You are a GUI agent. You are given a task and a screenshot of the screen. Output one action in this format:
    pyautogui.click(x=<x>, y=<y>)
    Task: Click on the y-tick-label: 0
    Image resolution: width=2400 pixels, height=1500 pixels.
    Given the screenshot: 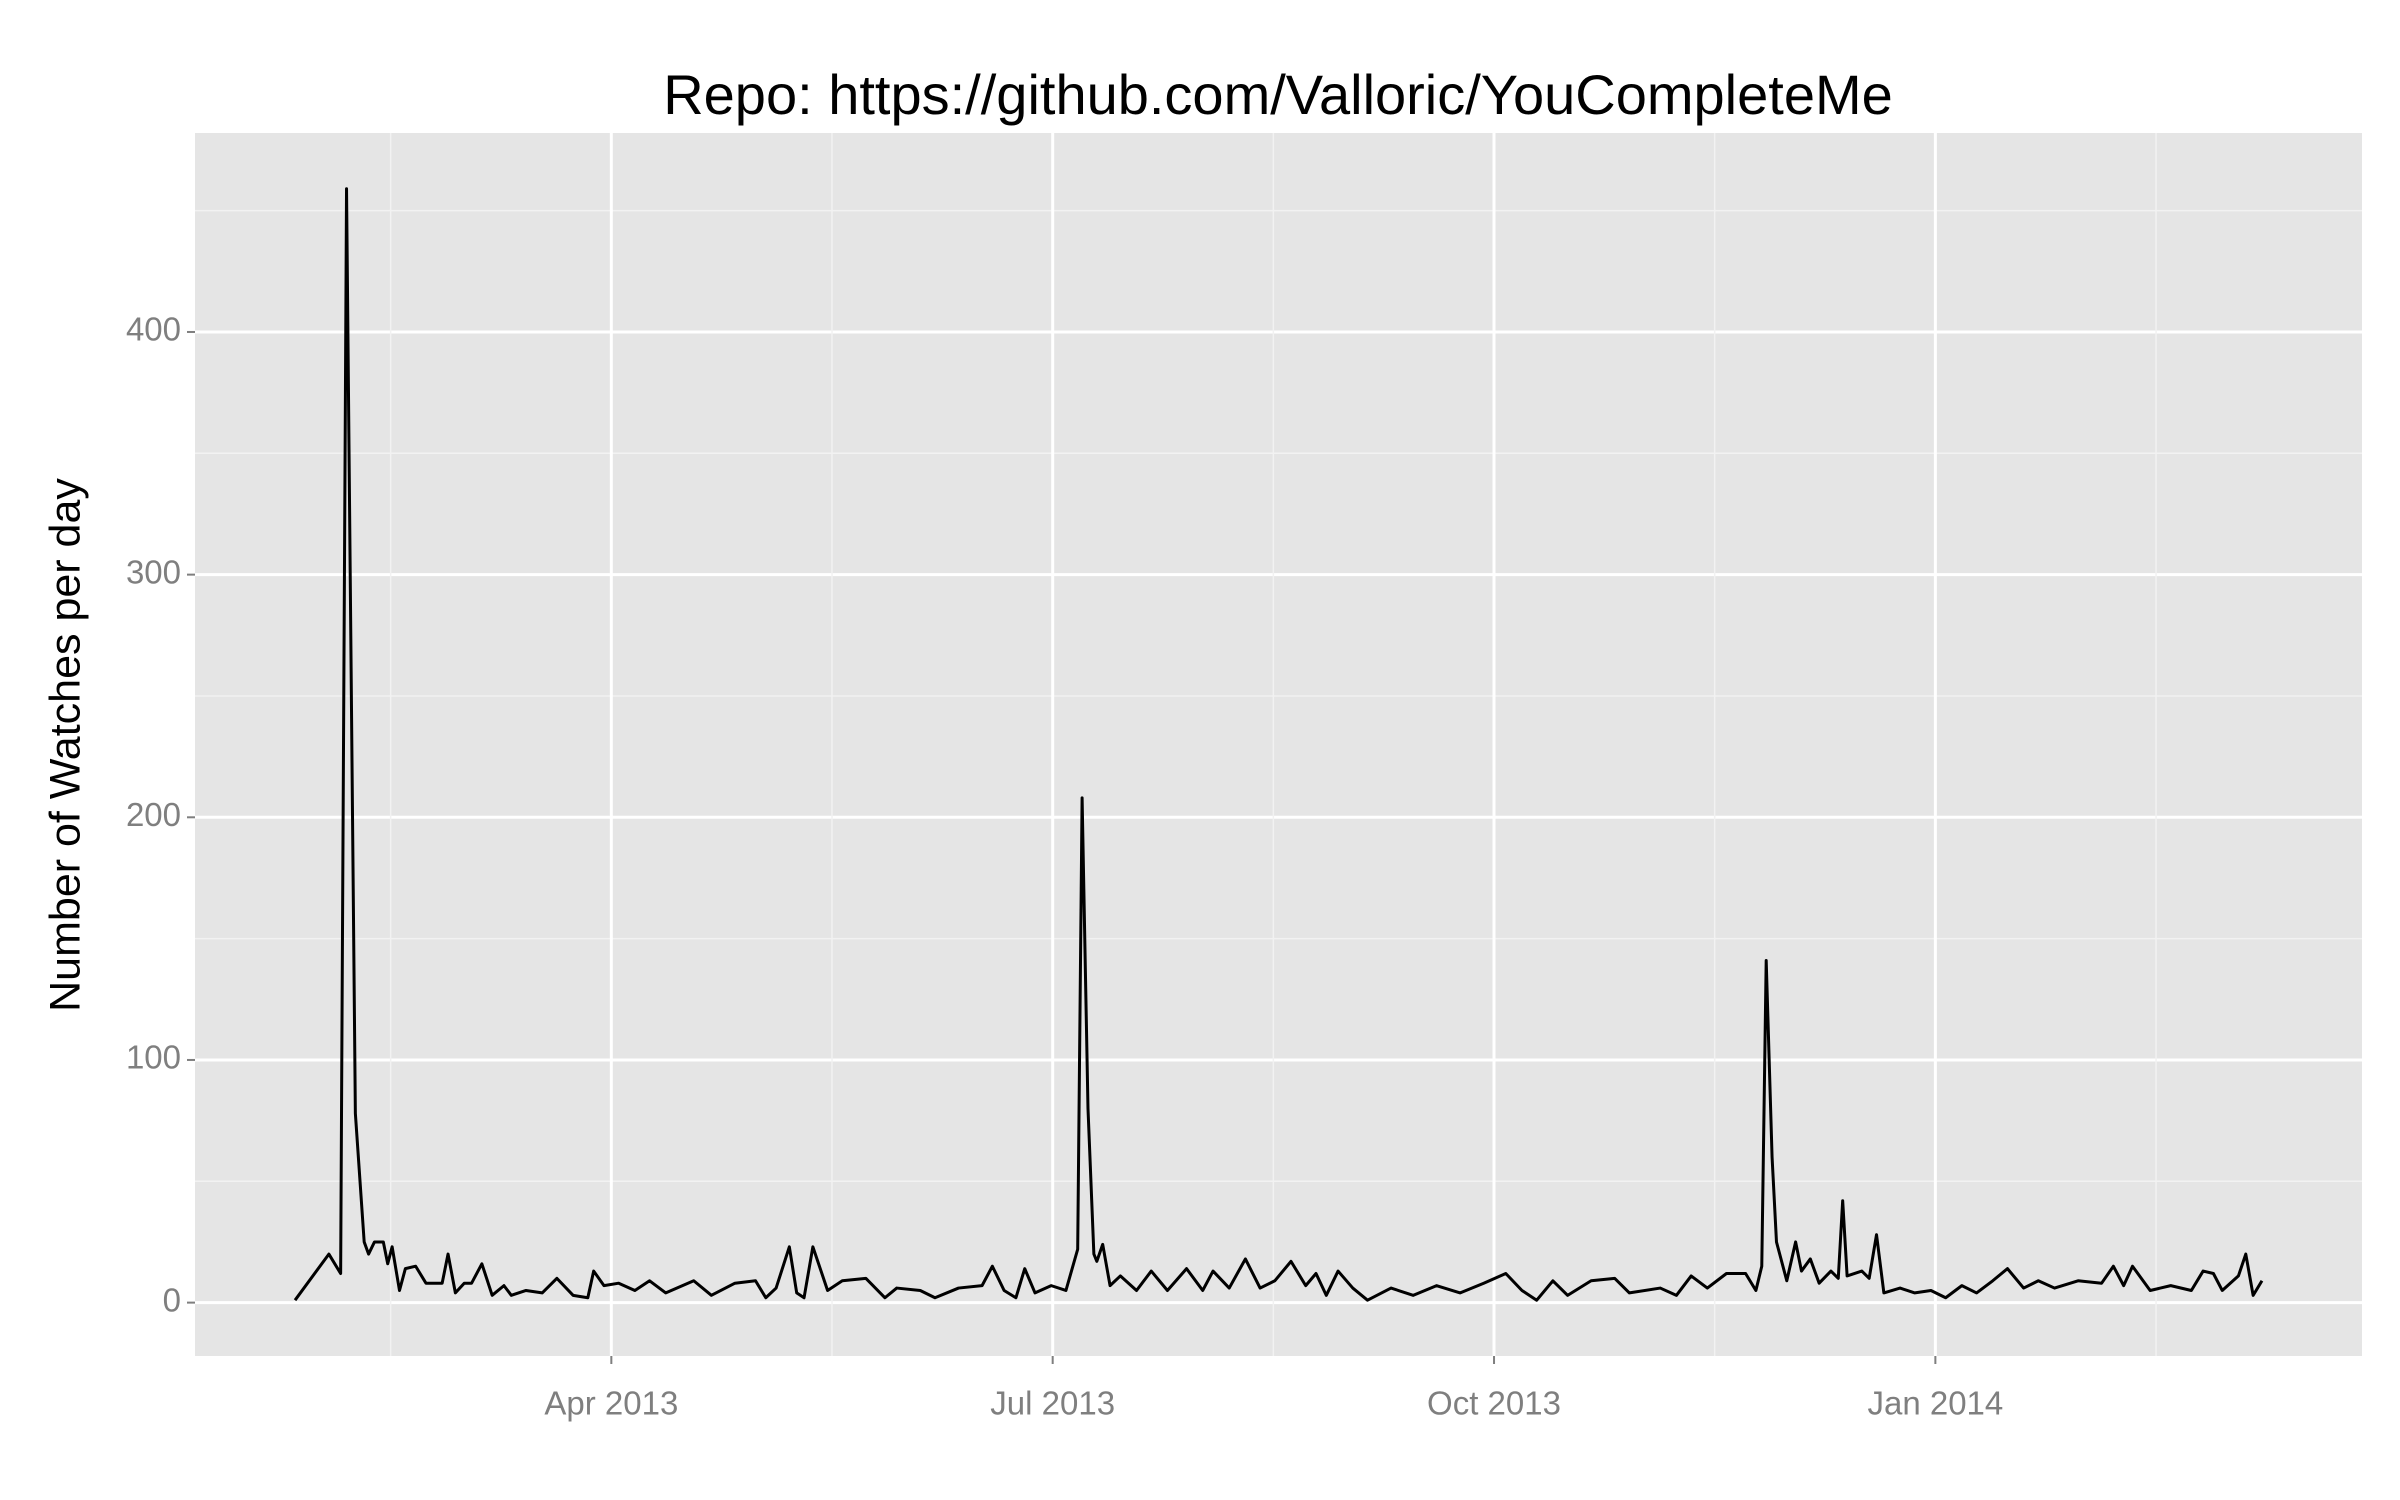 What is the action you would take?
    pyautogui.click(x=172, y=1299)
    